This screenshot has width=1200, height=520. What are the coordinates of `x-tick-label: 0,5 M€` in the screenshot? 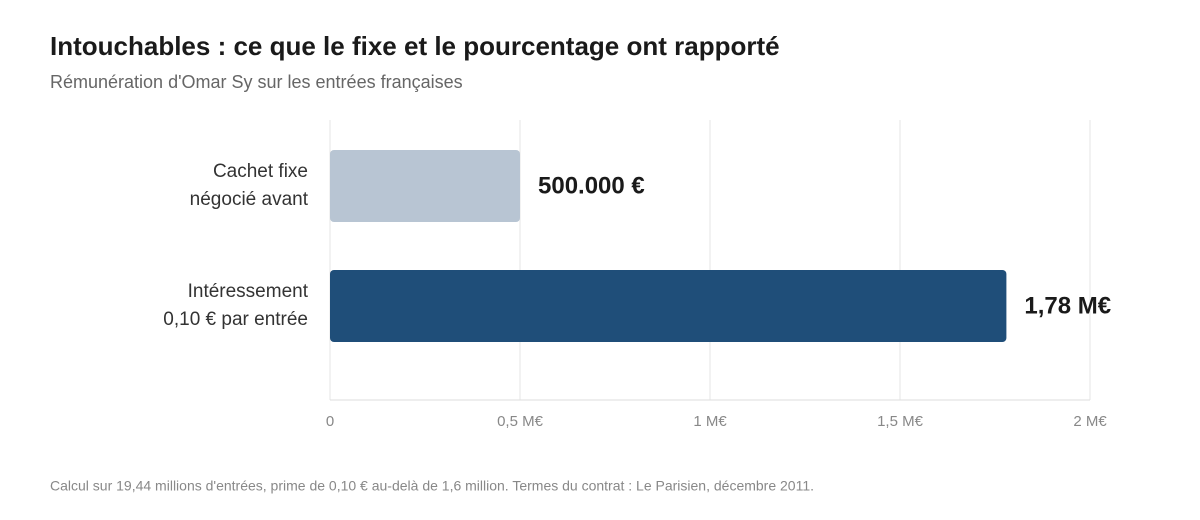 It's located at (520, 421).